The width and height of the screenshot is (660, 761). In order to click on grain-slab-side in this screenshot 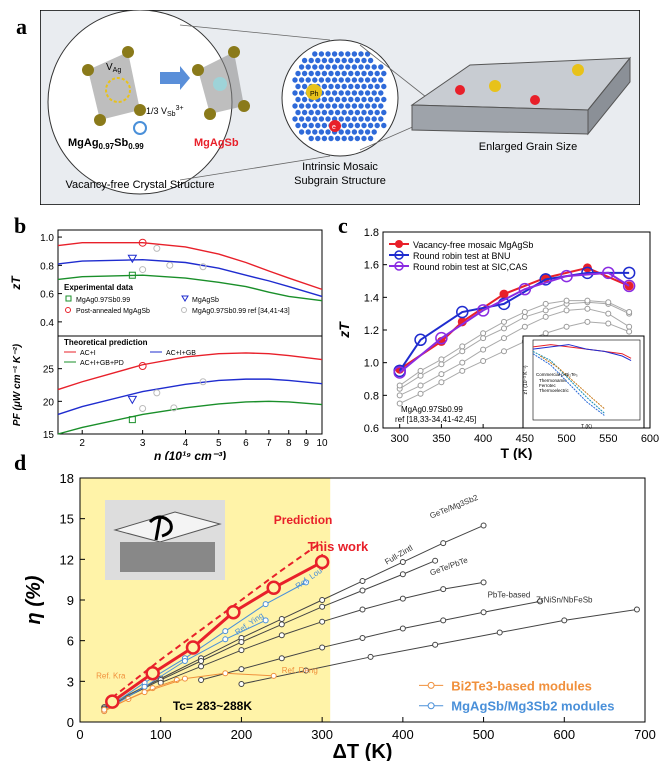, I will do `click(609, 96)`.